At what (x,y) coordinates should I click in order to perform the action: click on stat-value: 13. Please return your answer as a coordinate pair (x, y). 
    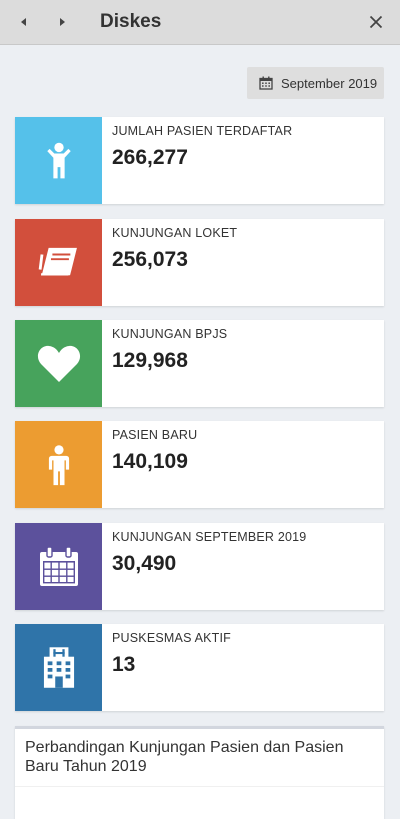
    Looking at the image, I should click on (124, 664).